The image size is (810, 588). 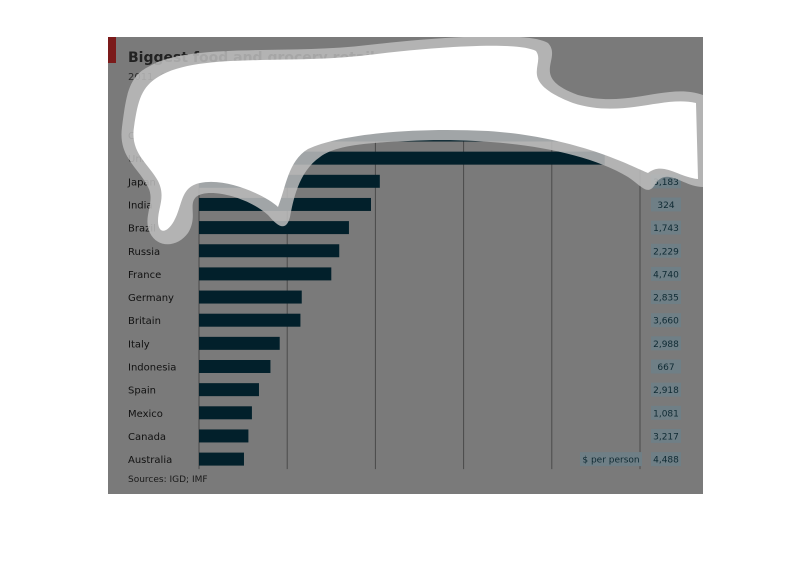 What do you see at coordinates (287, 112) in the screenshot?
I see `x-tick-label: 0.2` at bounding box center [287, 112].